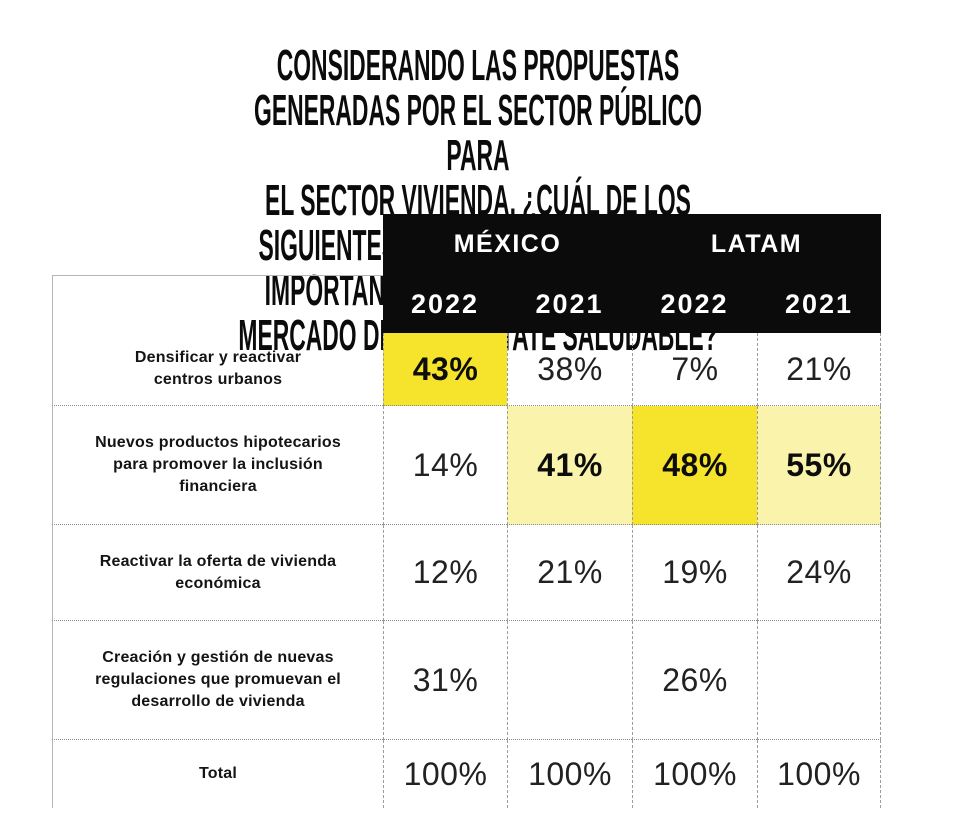 The width and height of the screenshot is (956, 834). What do you see at coordinates (569, 304) in the screenshot?
I see `year-header-mexico-2021: 2021` at bounding box center [569, 304].